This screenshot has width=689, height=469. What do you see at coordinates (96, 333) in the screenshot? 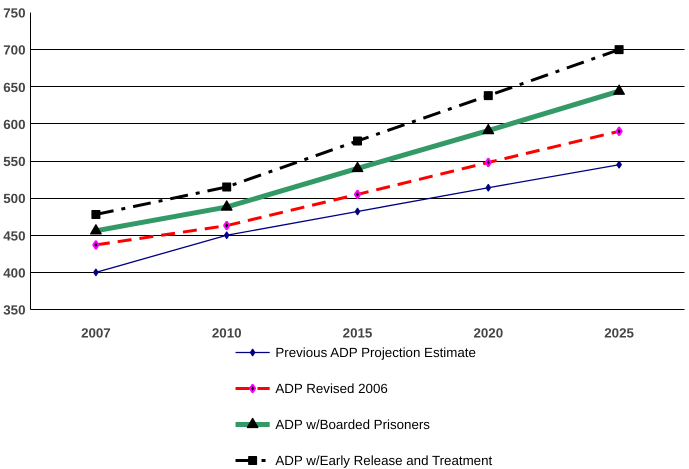
I see `x-tick-label: 2007` at bounding box center [96, 333].